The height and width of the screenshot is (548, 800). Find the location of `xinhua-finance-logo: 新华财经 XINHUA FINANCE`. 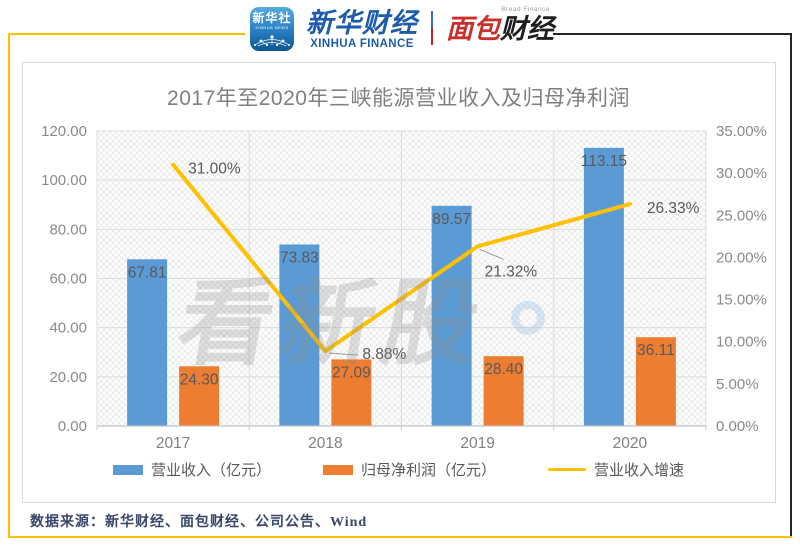

xinhua-finance-logo: 新华财经 XINHUA FINANCE is located at coordinates (362, 29).